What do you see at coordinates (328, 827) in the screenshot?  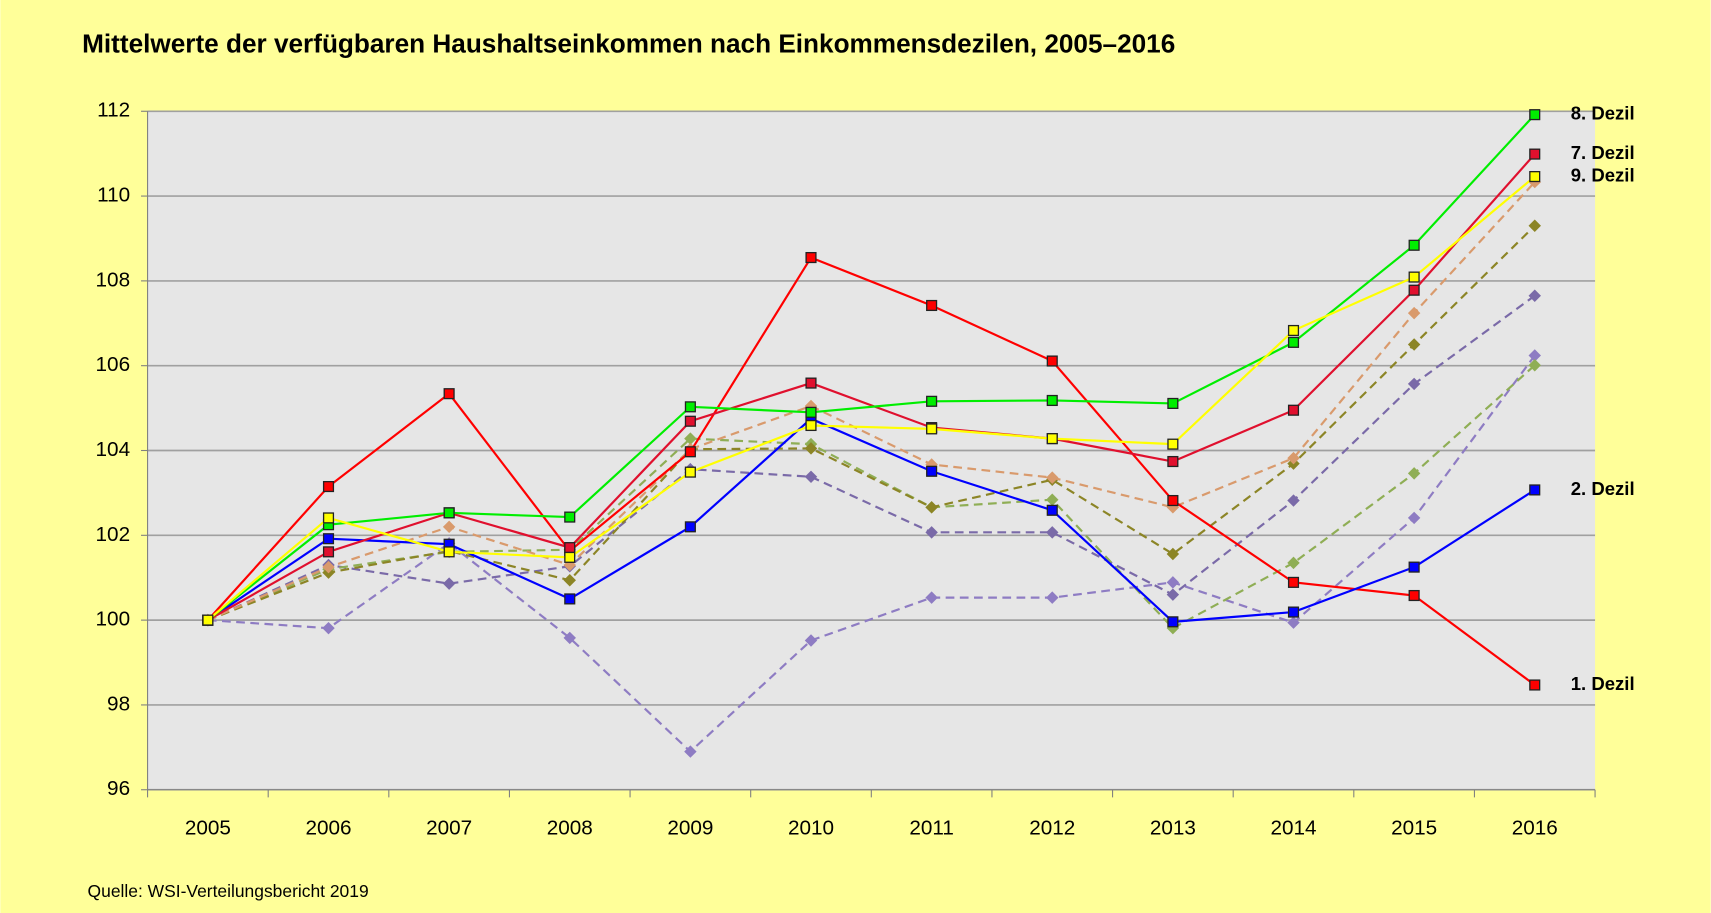 I see `x-tick-label: 2006` at bounding box center [328, 827].